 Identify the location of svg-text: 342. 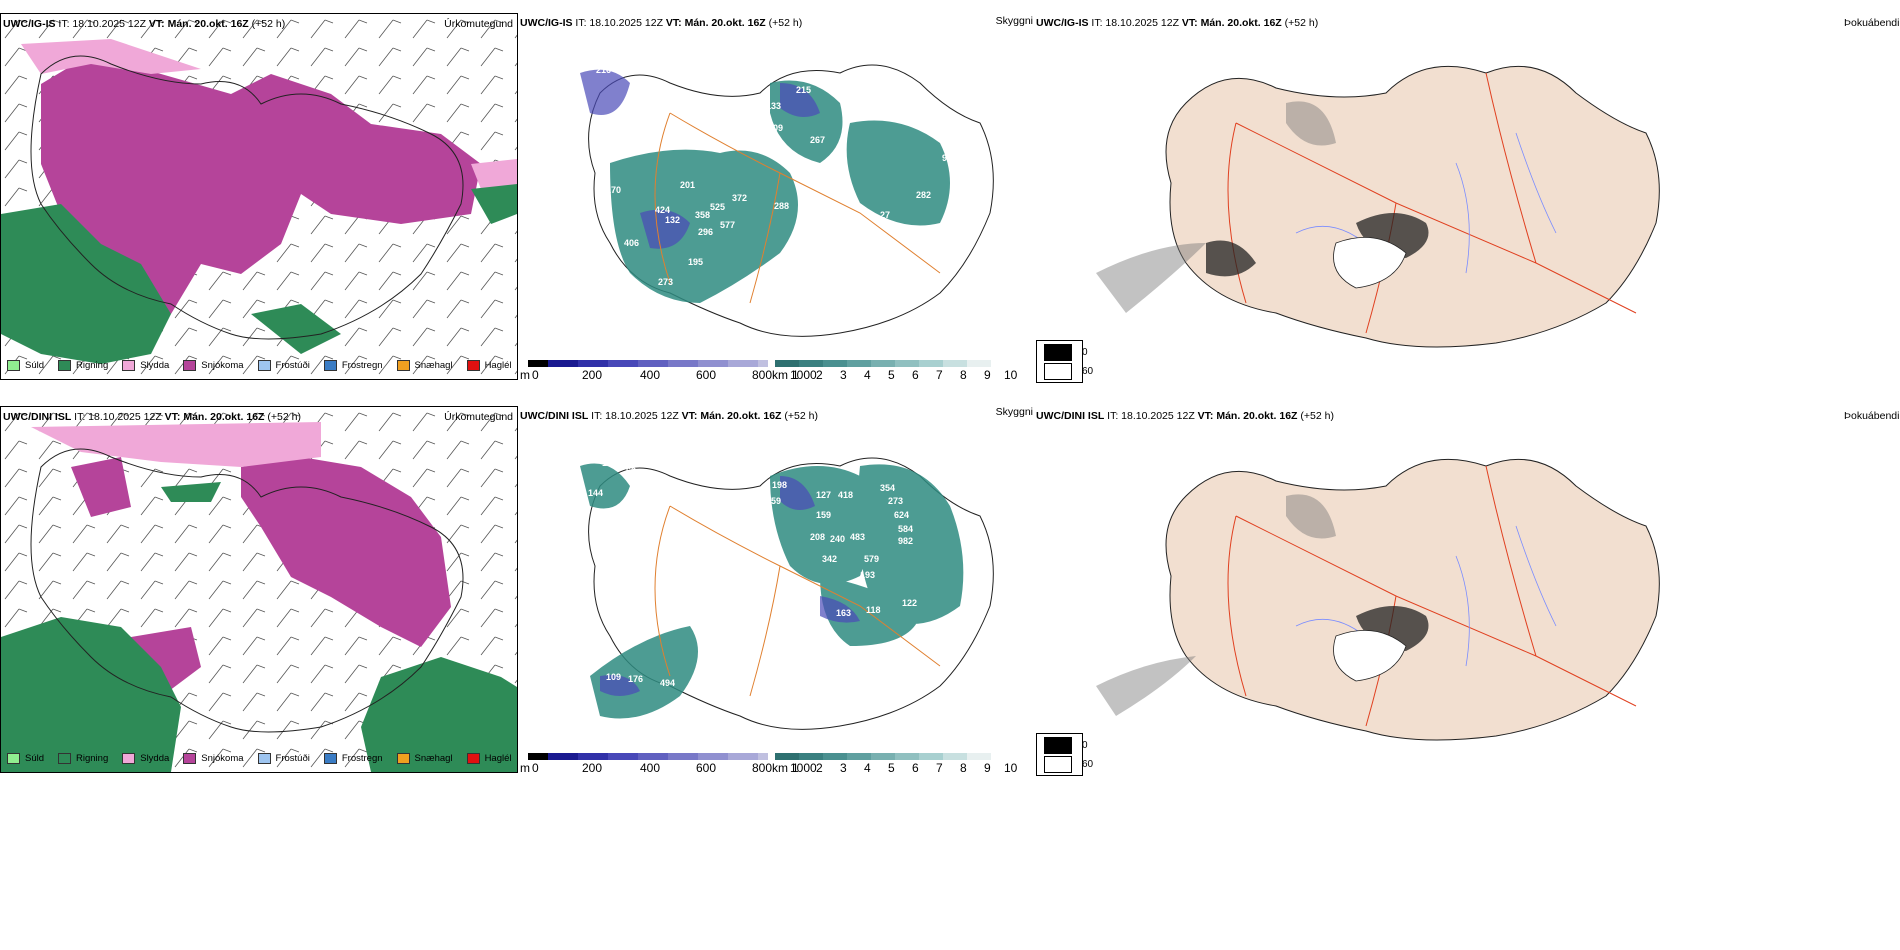
(829, 559).